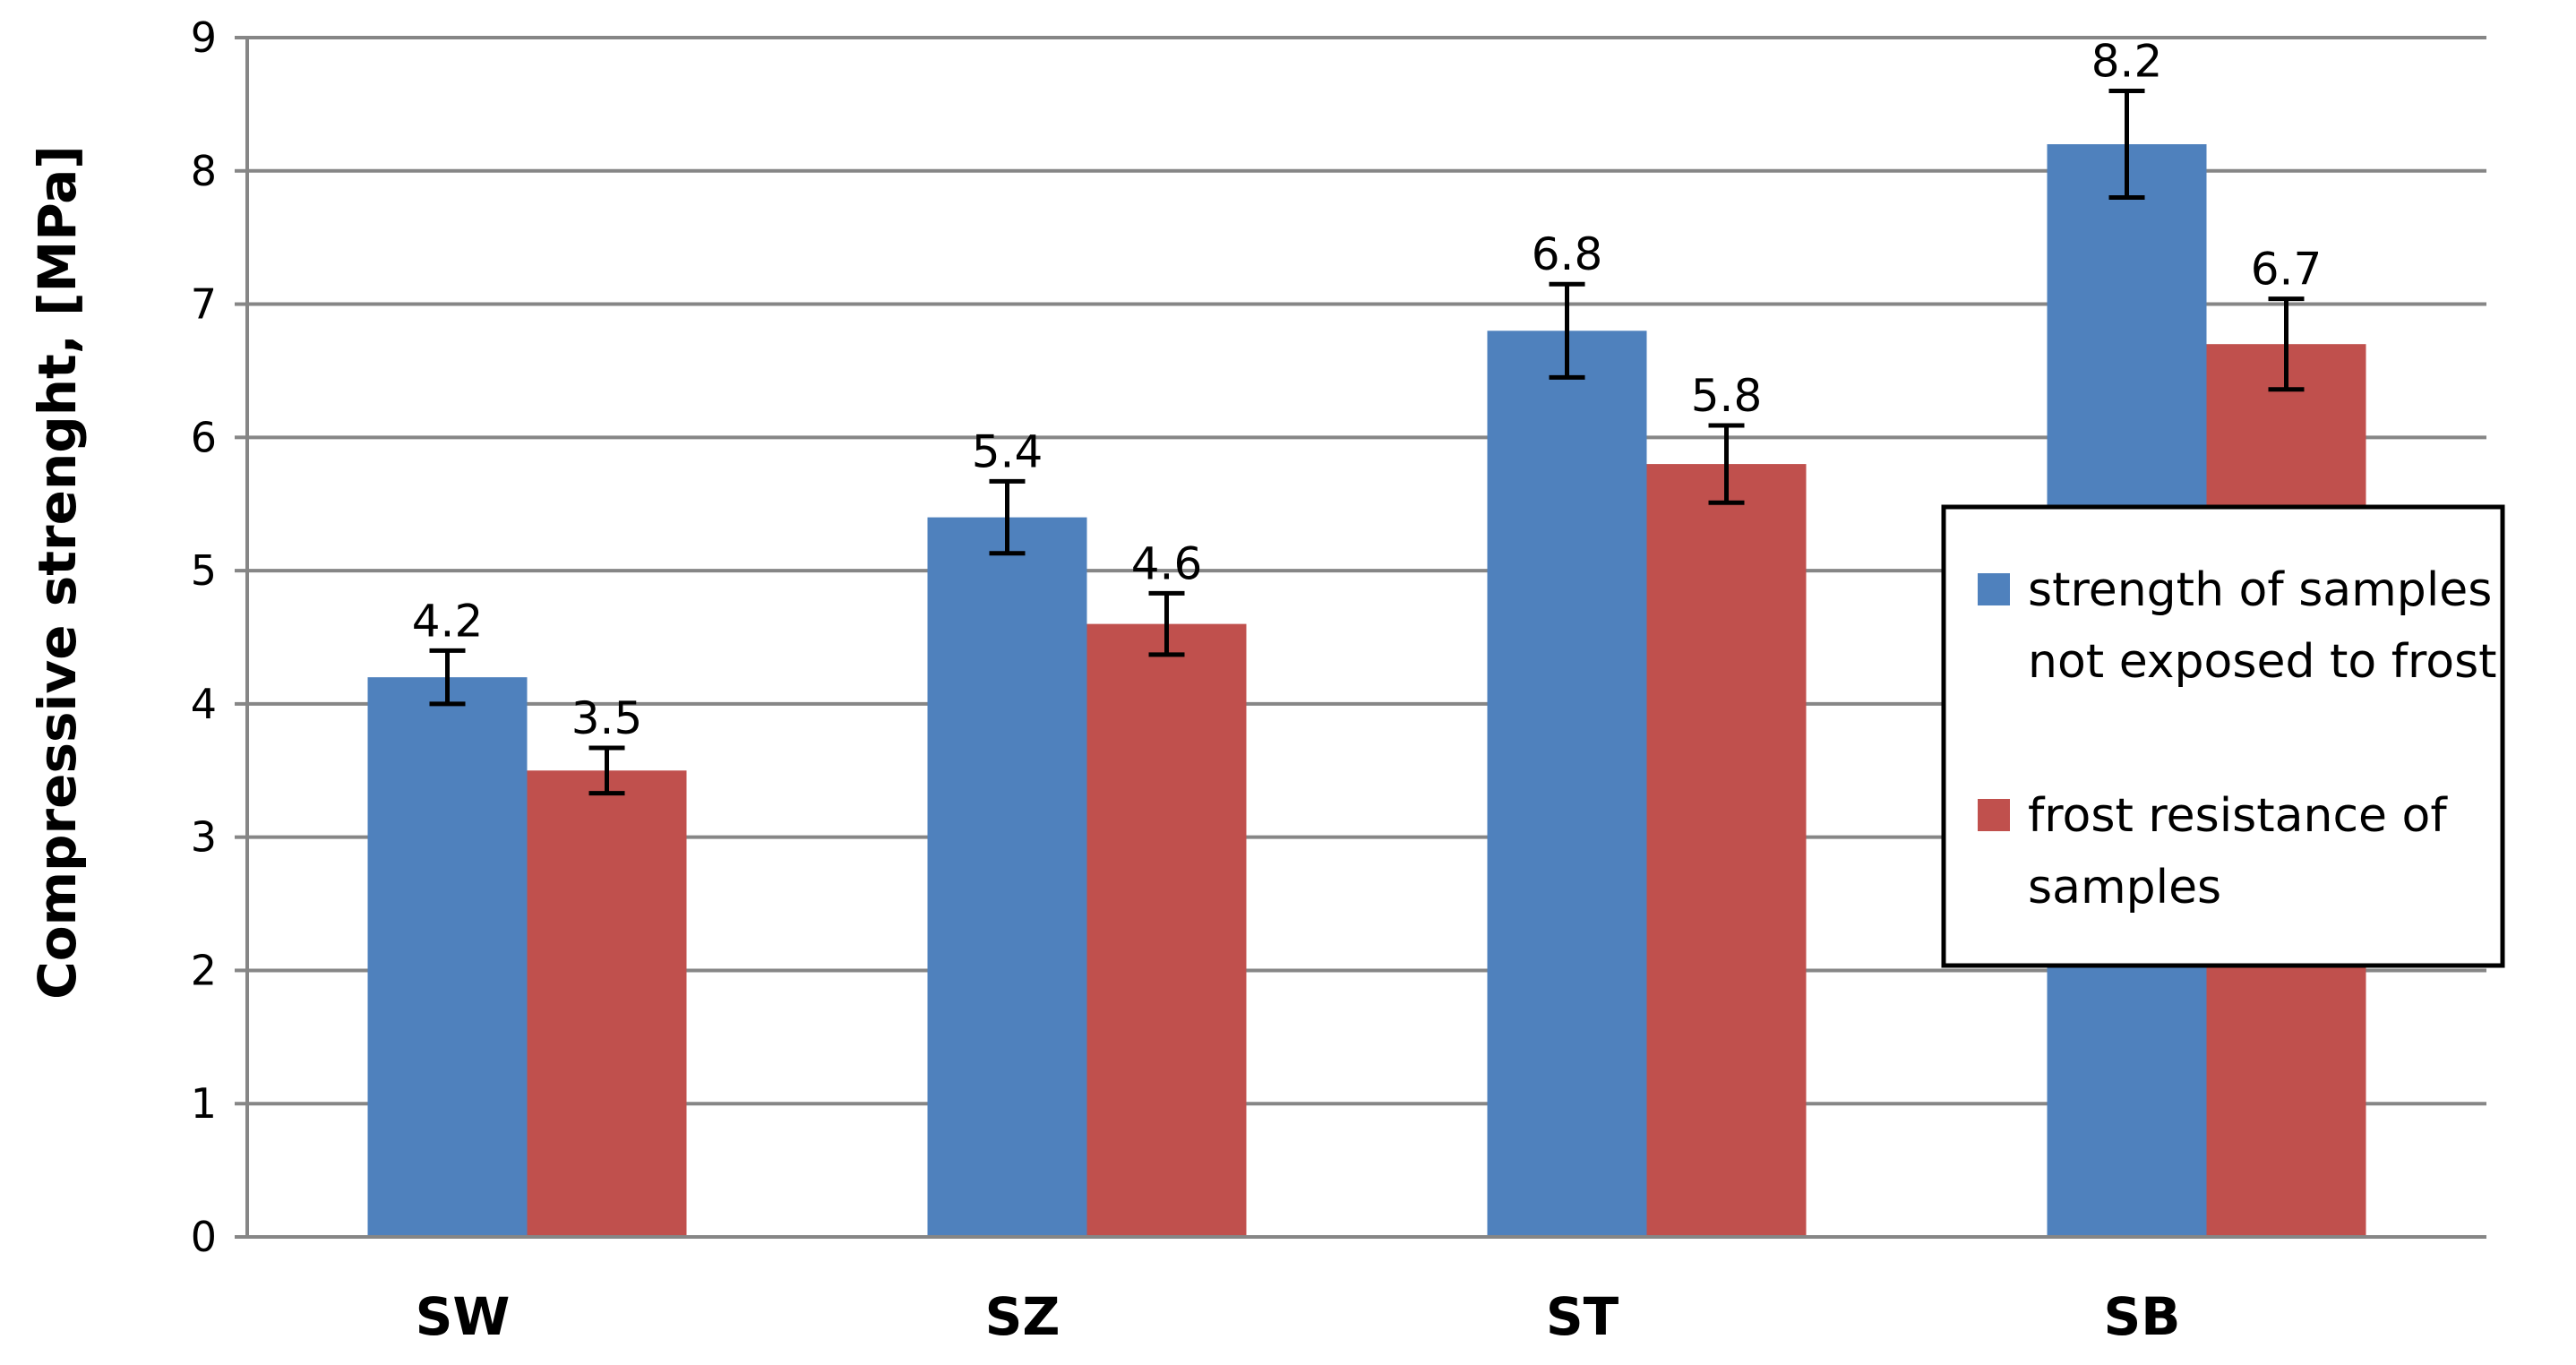 The image size is (2576, 1365). Describe the element at coordinates (57, 572) in the screenshot. I see `y-axis-title: Compressive strenght, [MPa]` at that location.